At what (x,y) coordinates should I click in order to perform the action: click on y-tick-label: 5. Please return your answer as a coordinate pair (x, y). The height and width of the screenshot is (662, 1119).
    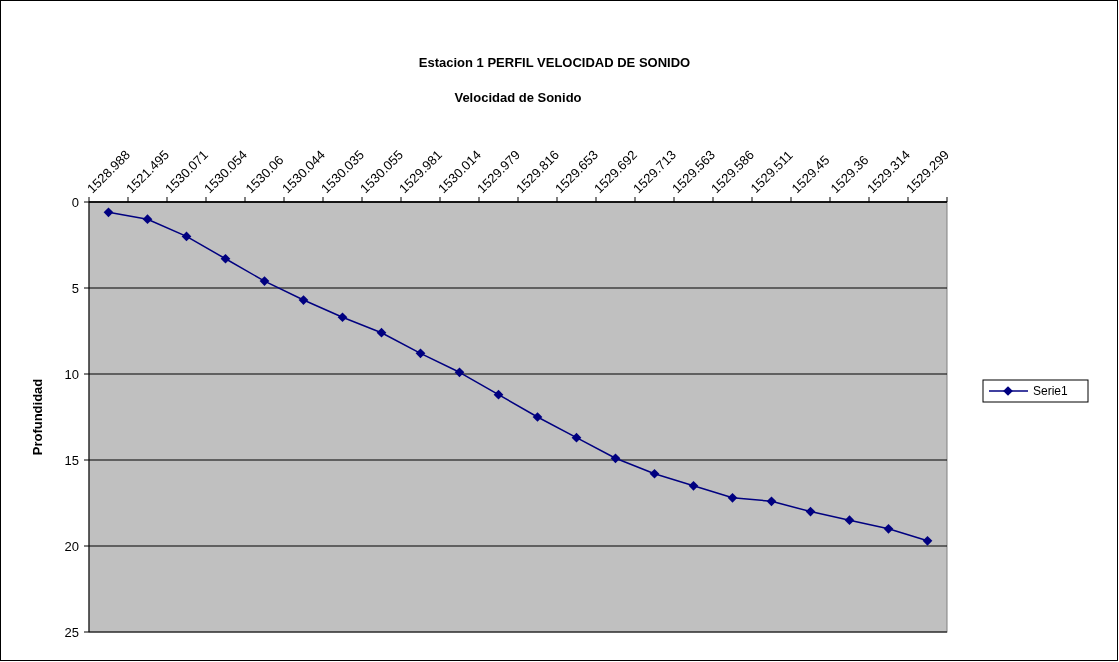
    Looking at the image, I should click on (75, 288).